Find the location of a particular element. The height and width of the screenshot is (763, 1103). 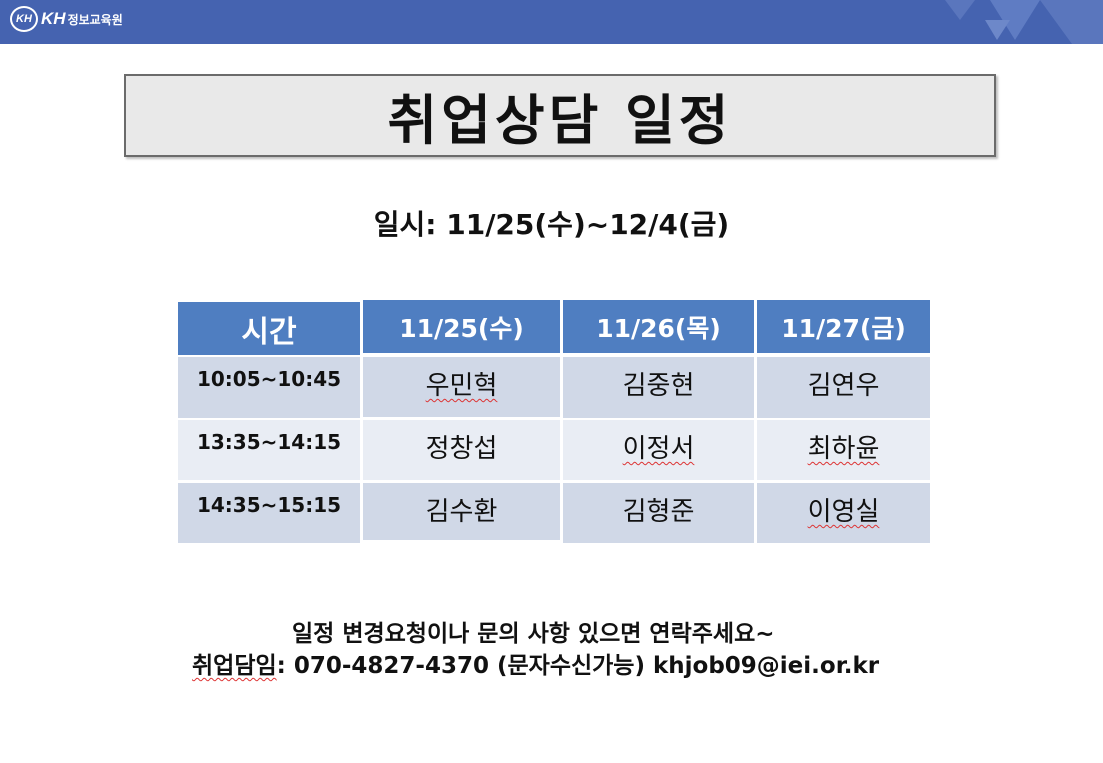

header-day-3: 11/27(금) is located at coordinates (843, 326).